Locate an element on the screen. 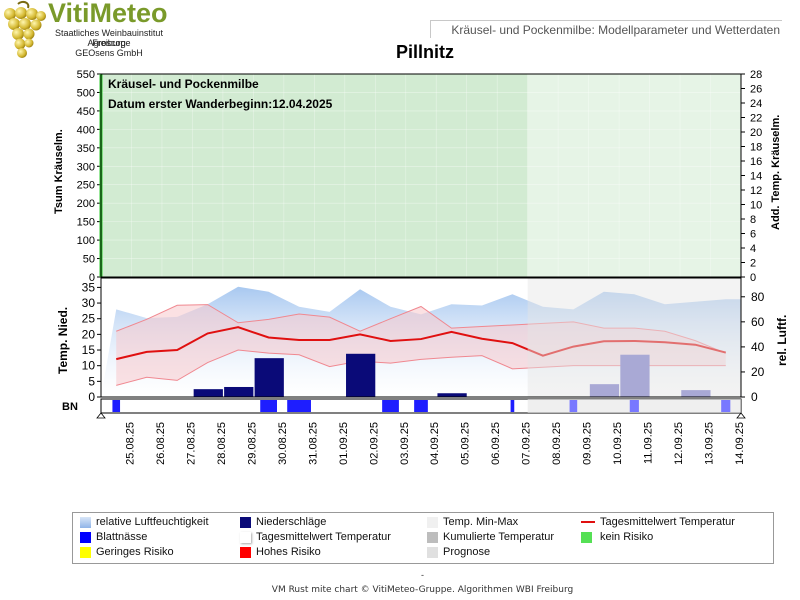 The height and width of the screenshot is (600, 800). x-tick-label: 08.09.25 is located at coordinates (557, 443).